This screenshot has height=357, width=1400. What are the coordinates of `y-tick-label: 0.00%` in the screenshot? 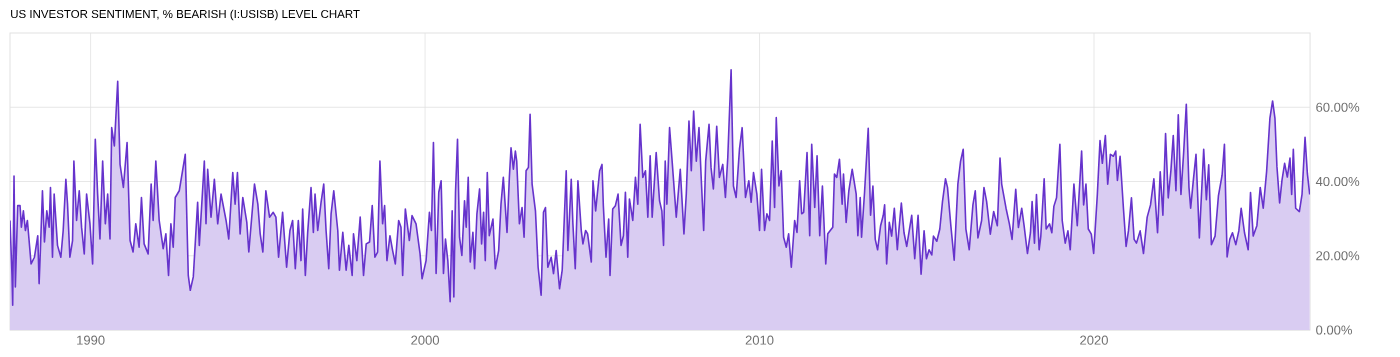 It's located at (1334, 330).